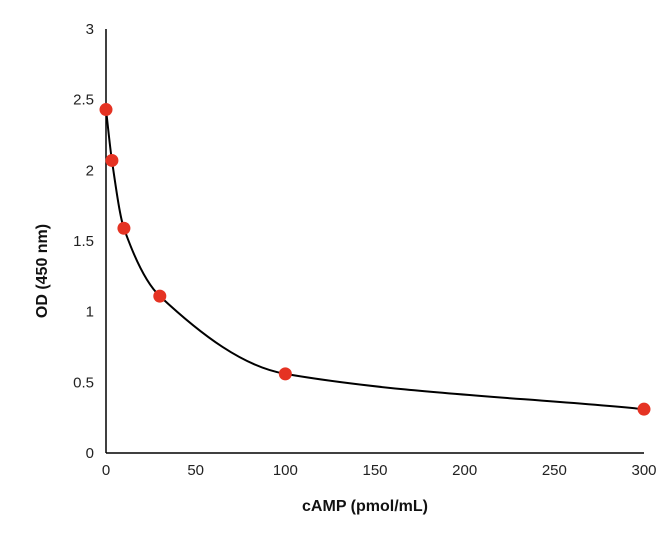  Describe the element at coordinates (365, 506) in the screenshot. I see `x-axis-title: cAMP (pmol/mL)` at that location.